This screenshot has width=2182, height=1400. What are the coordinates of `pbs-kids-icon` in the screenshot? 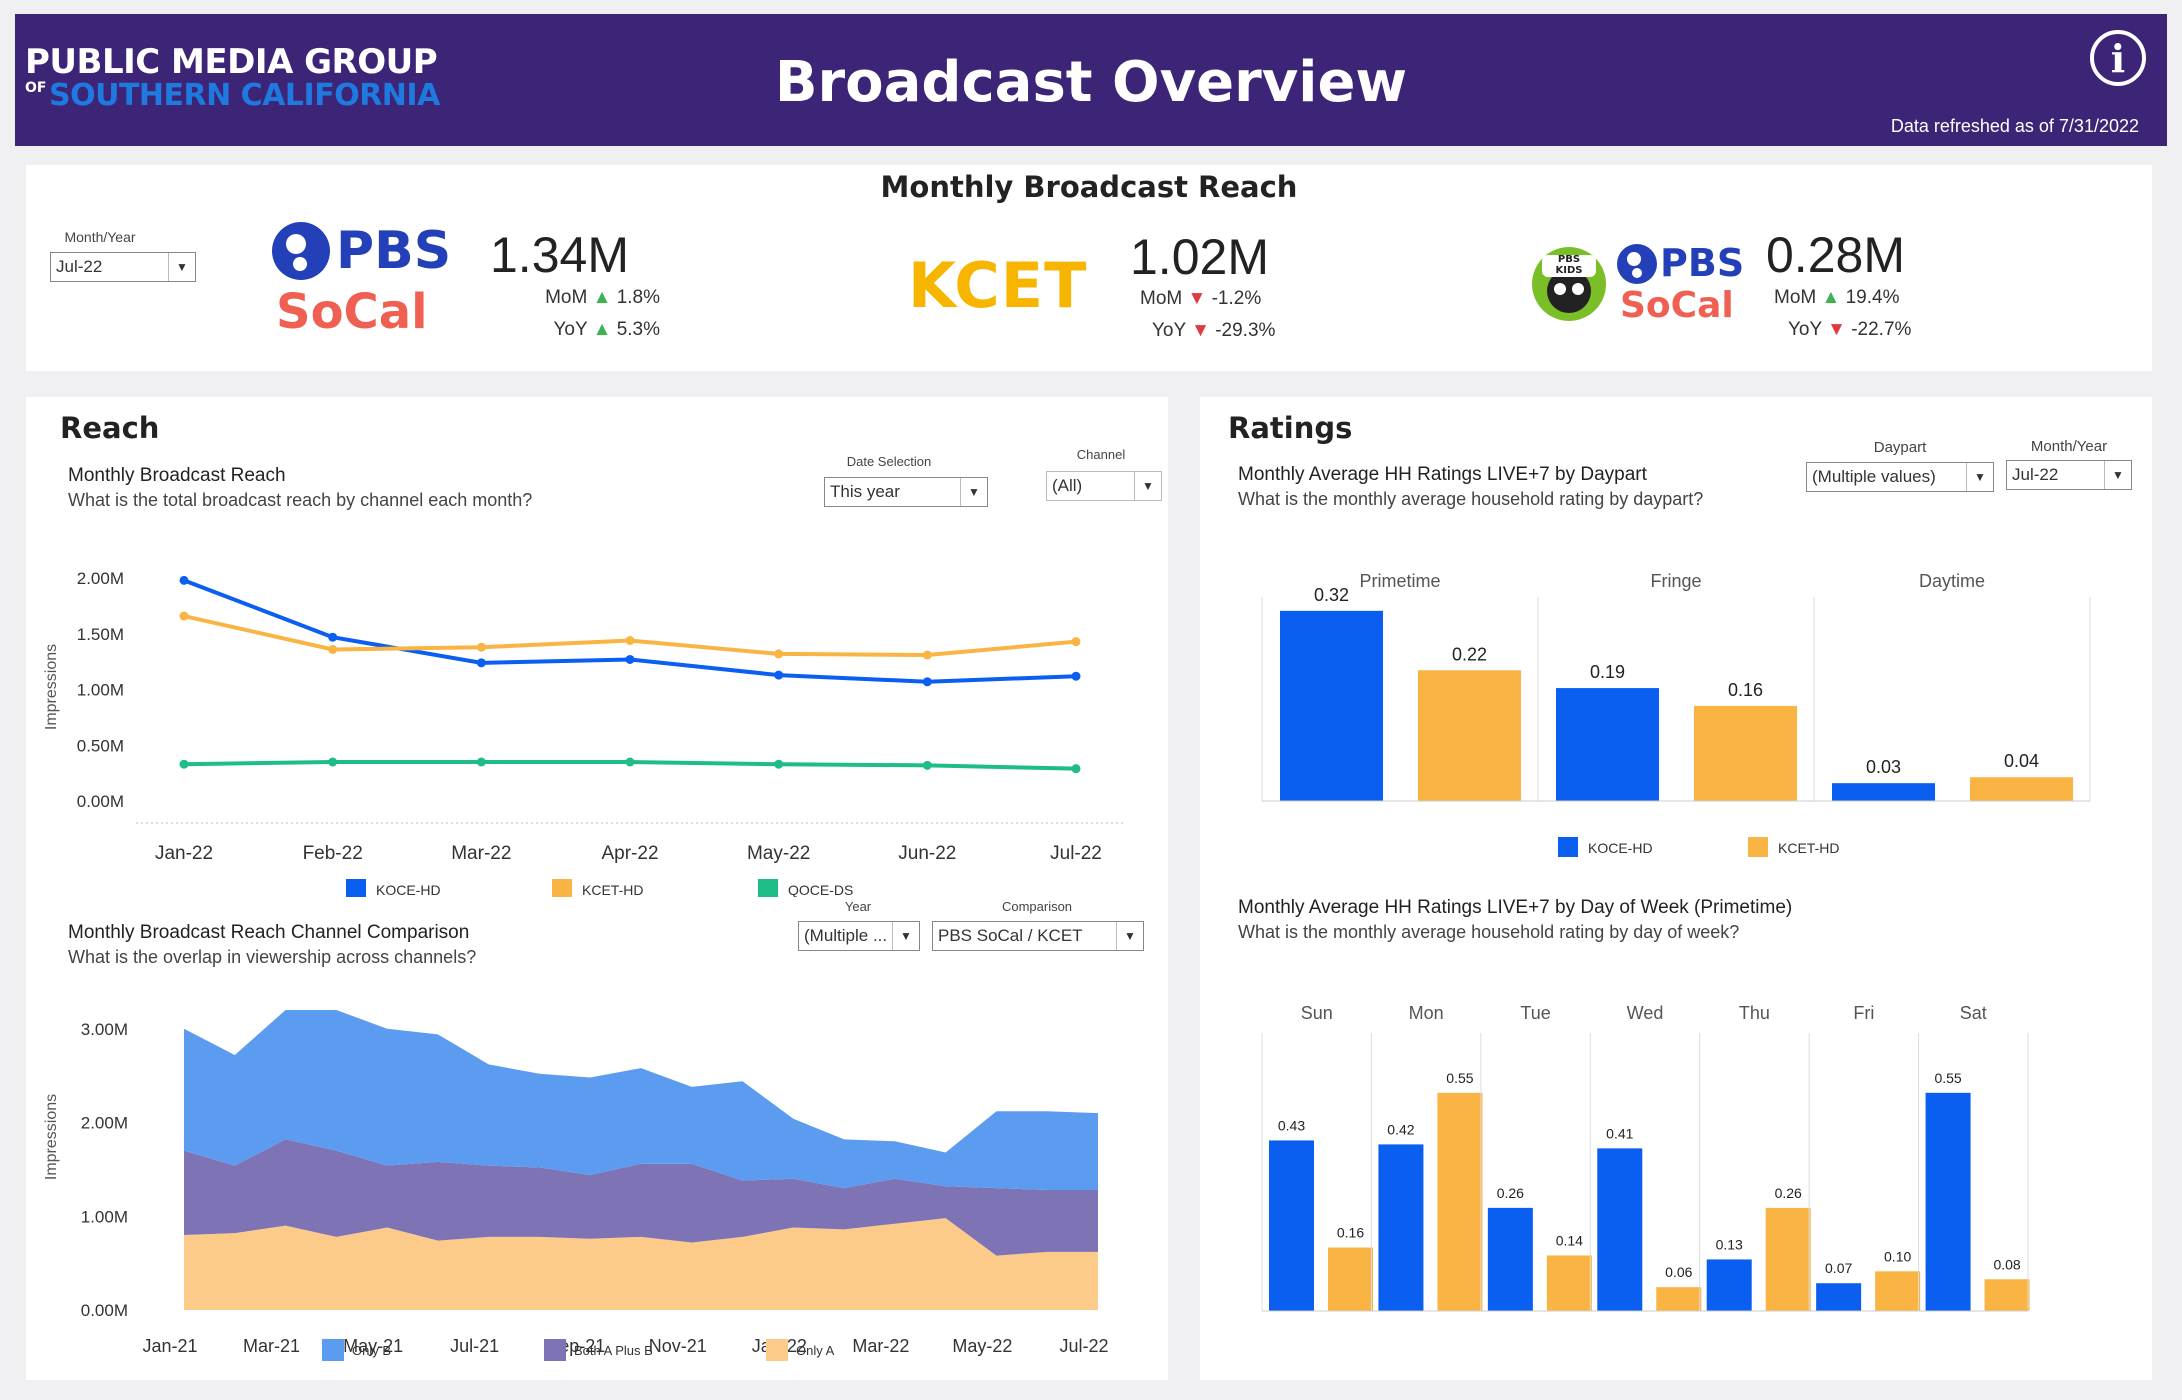 It's located at (1569, 284).